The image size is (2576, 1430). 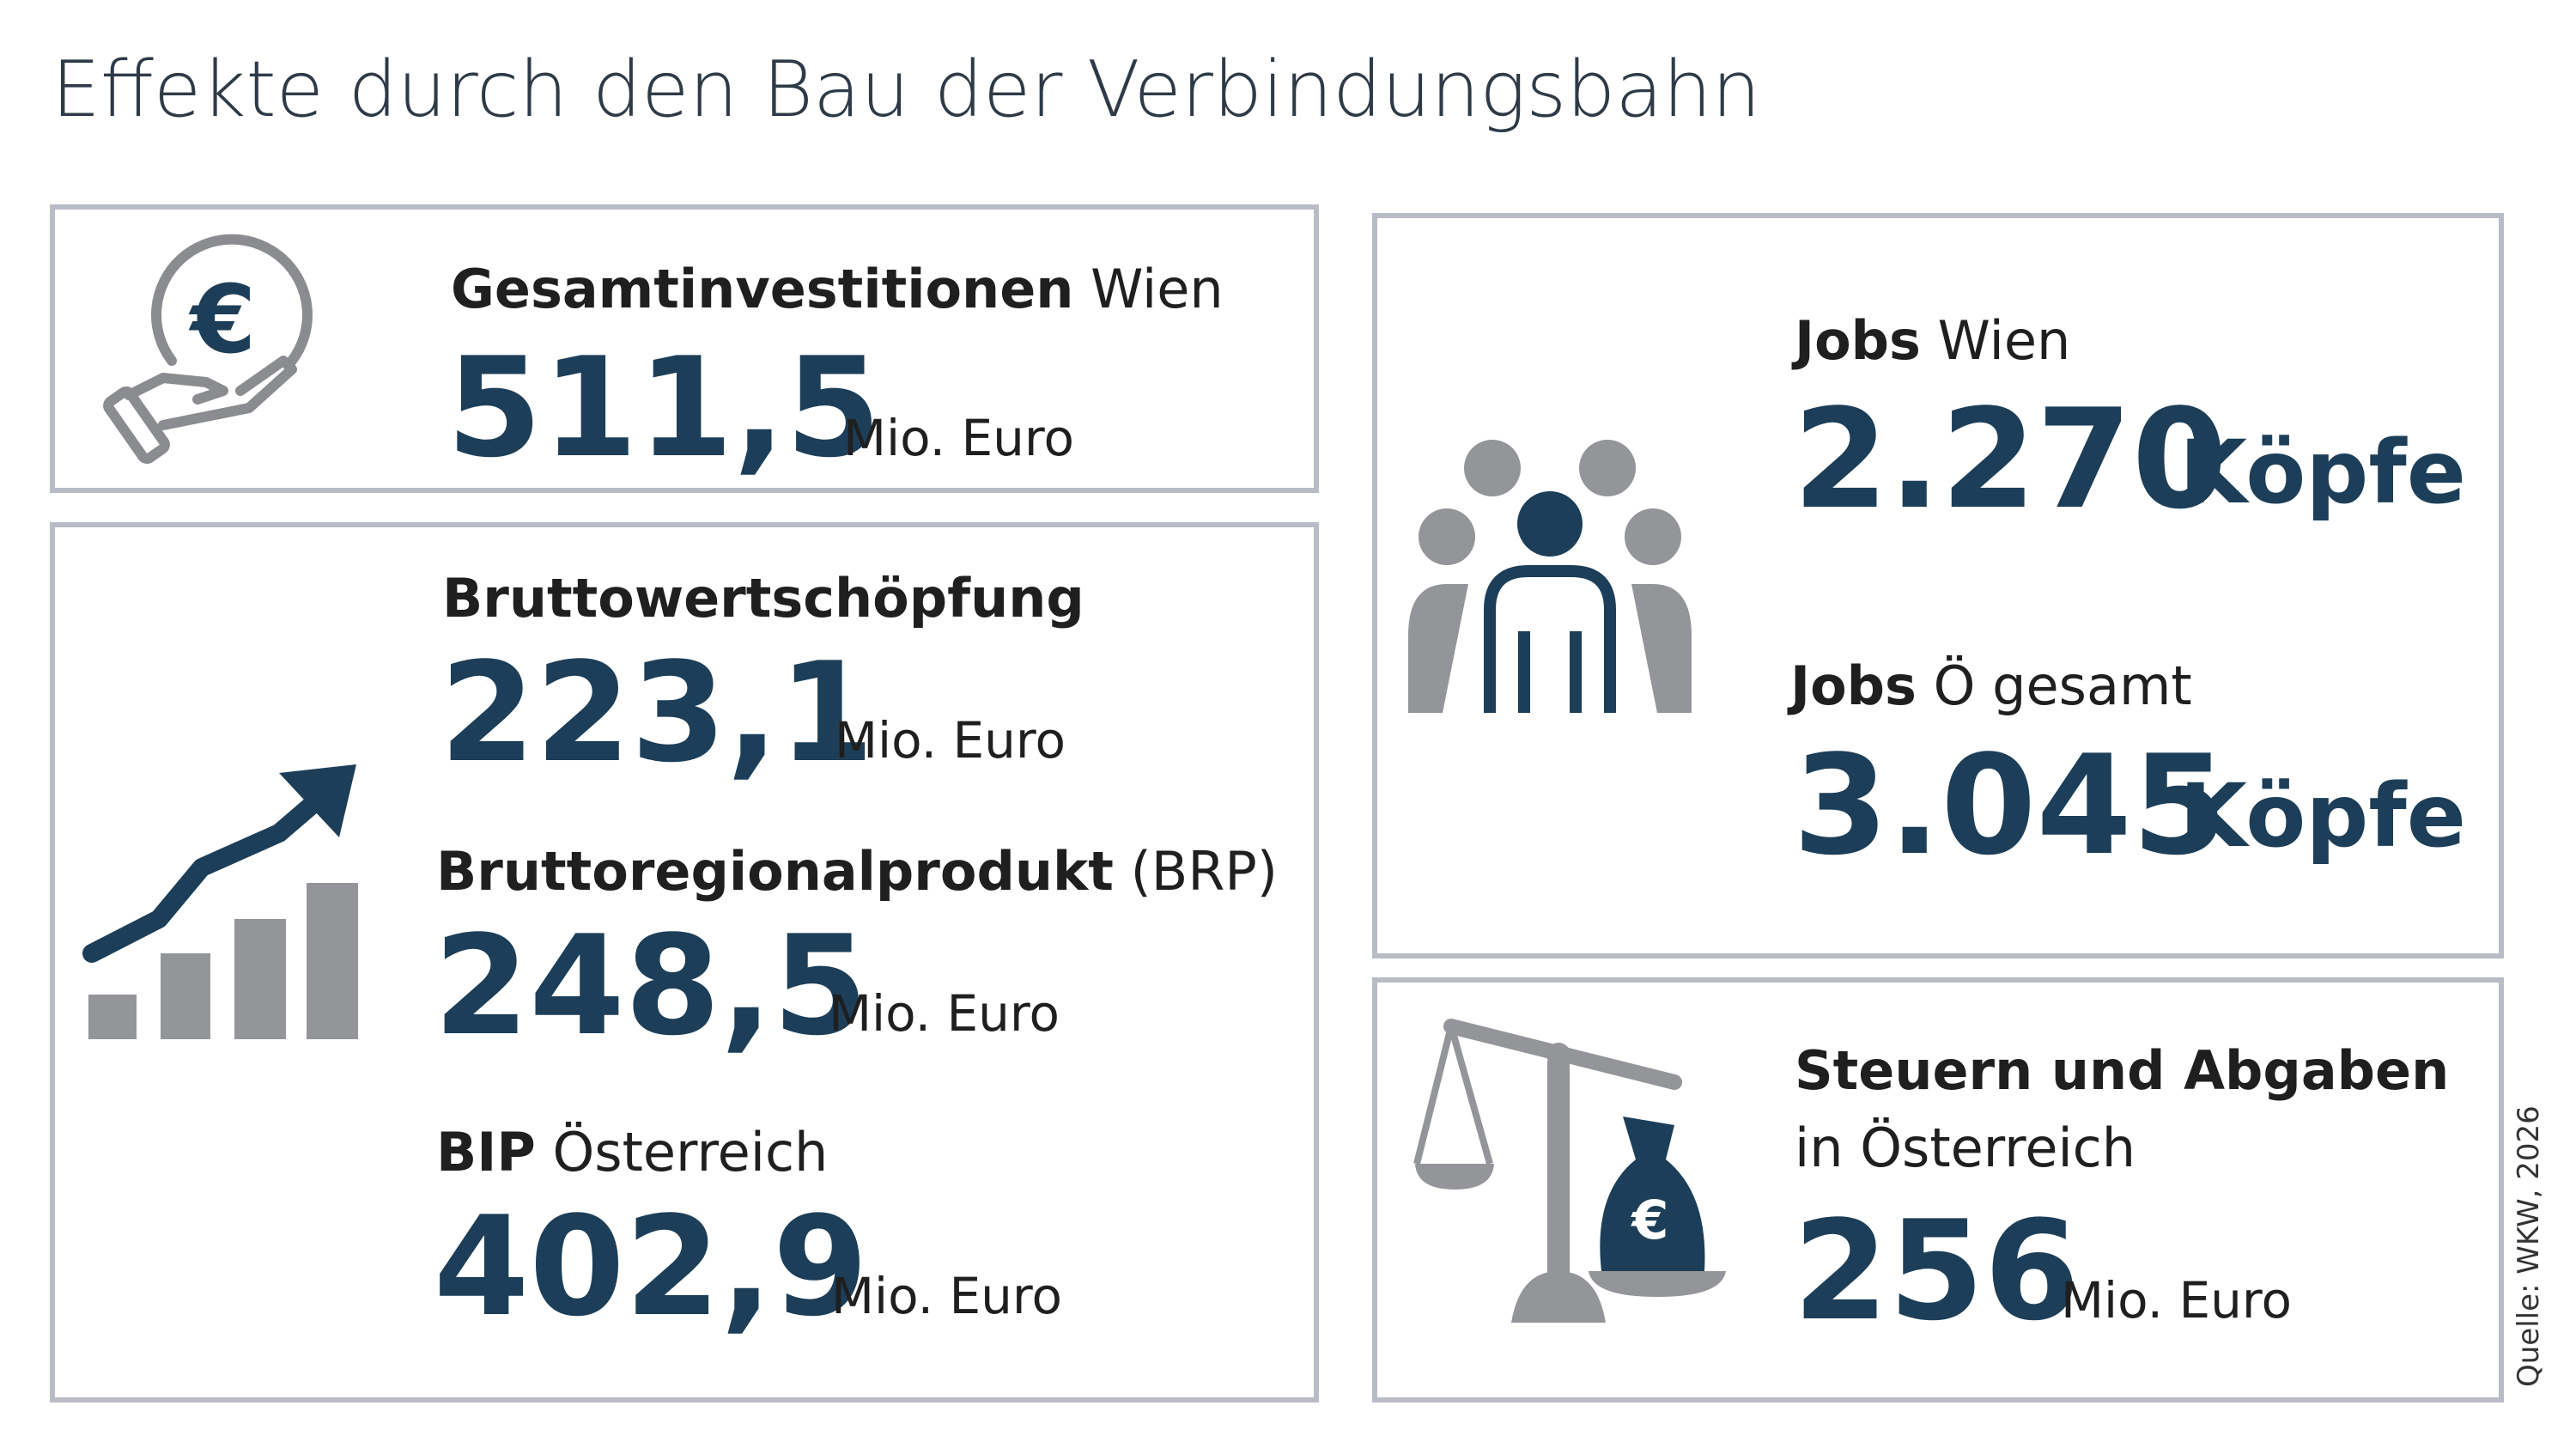 What do you see at coordinates (944, 1013) in the screenshot?
I see `brp-unit: Mio. Euro` at bounding box center [944, 1013].